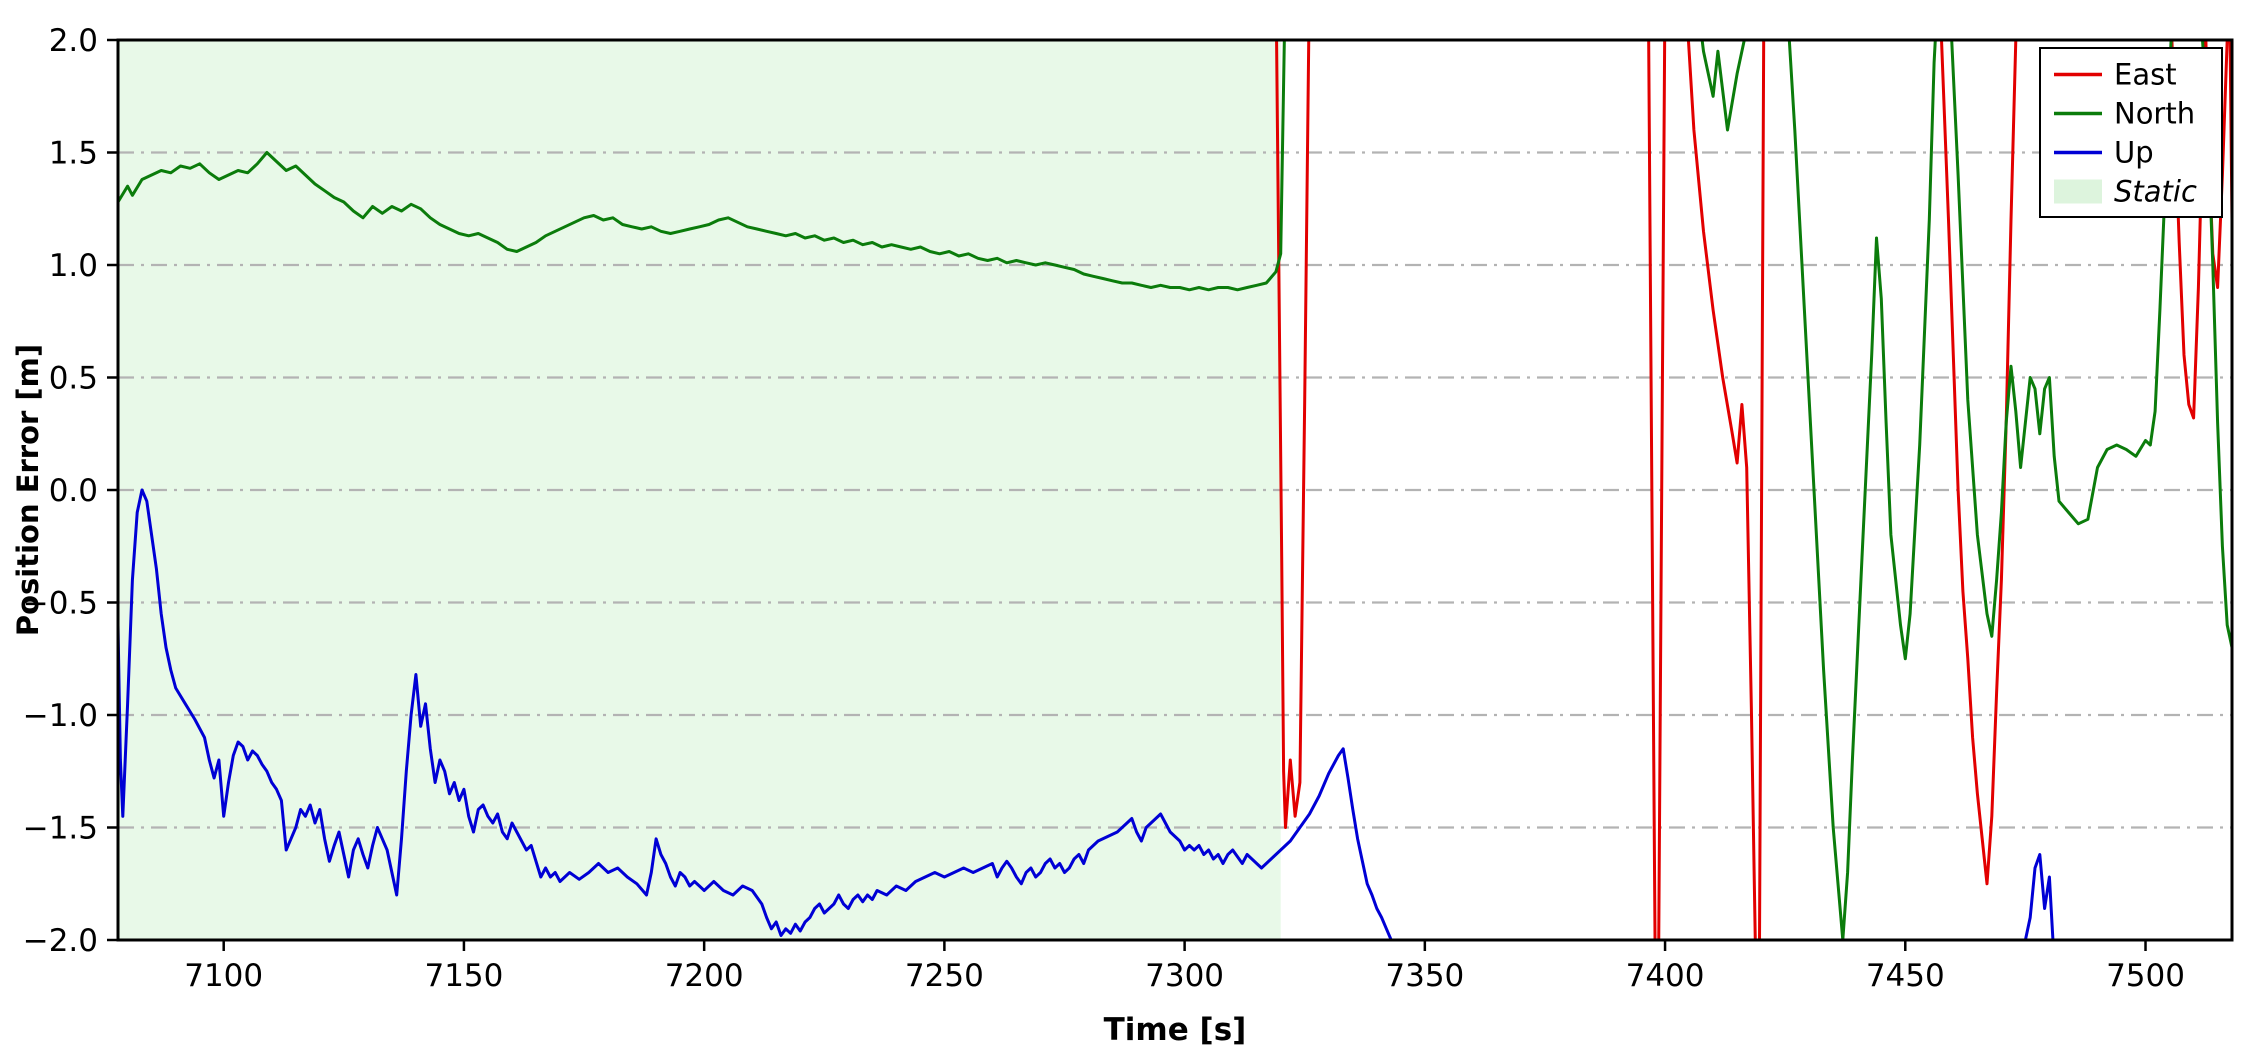 The width and height of the screenshot is (2250, 1050). What do you see at coordinates (73, 41) in the screenshot?
I see `y-tick-label: 2.0` at bounding box center [73, 41].